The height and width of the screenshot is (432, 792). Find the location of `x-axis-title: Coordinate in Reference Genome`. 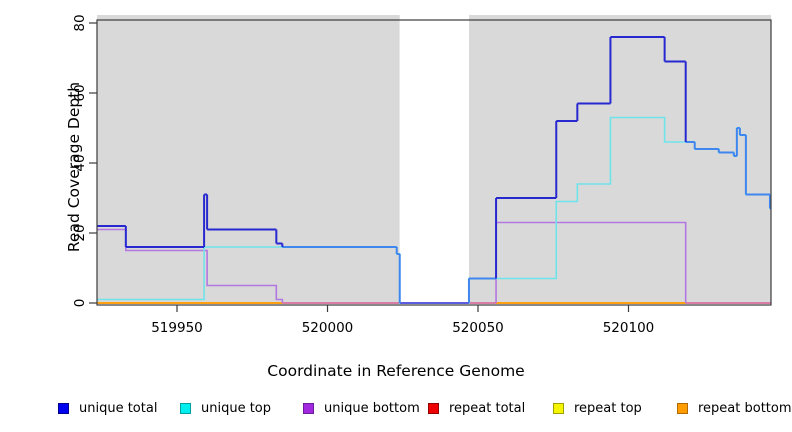

x-axis-title: Coordinate in Reference Genome is located at coordinates (396, 371).